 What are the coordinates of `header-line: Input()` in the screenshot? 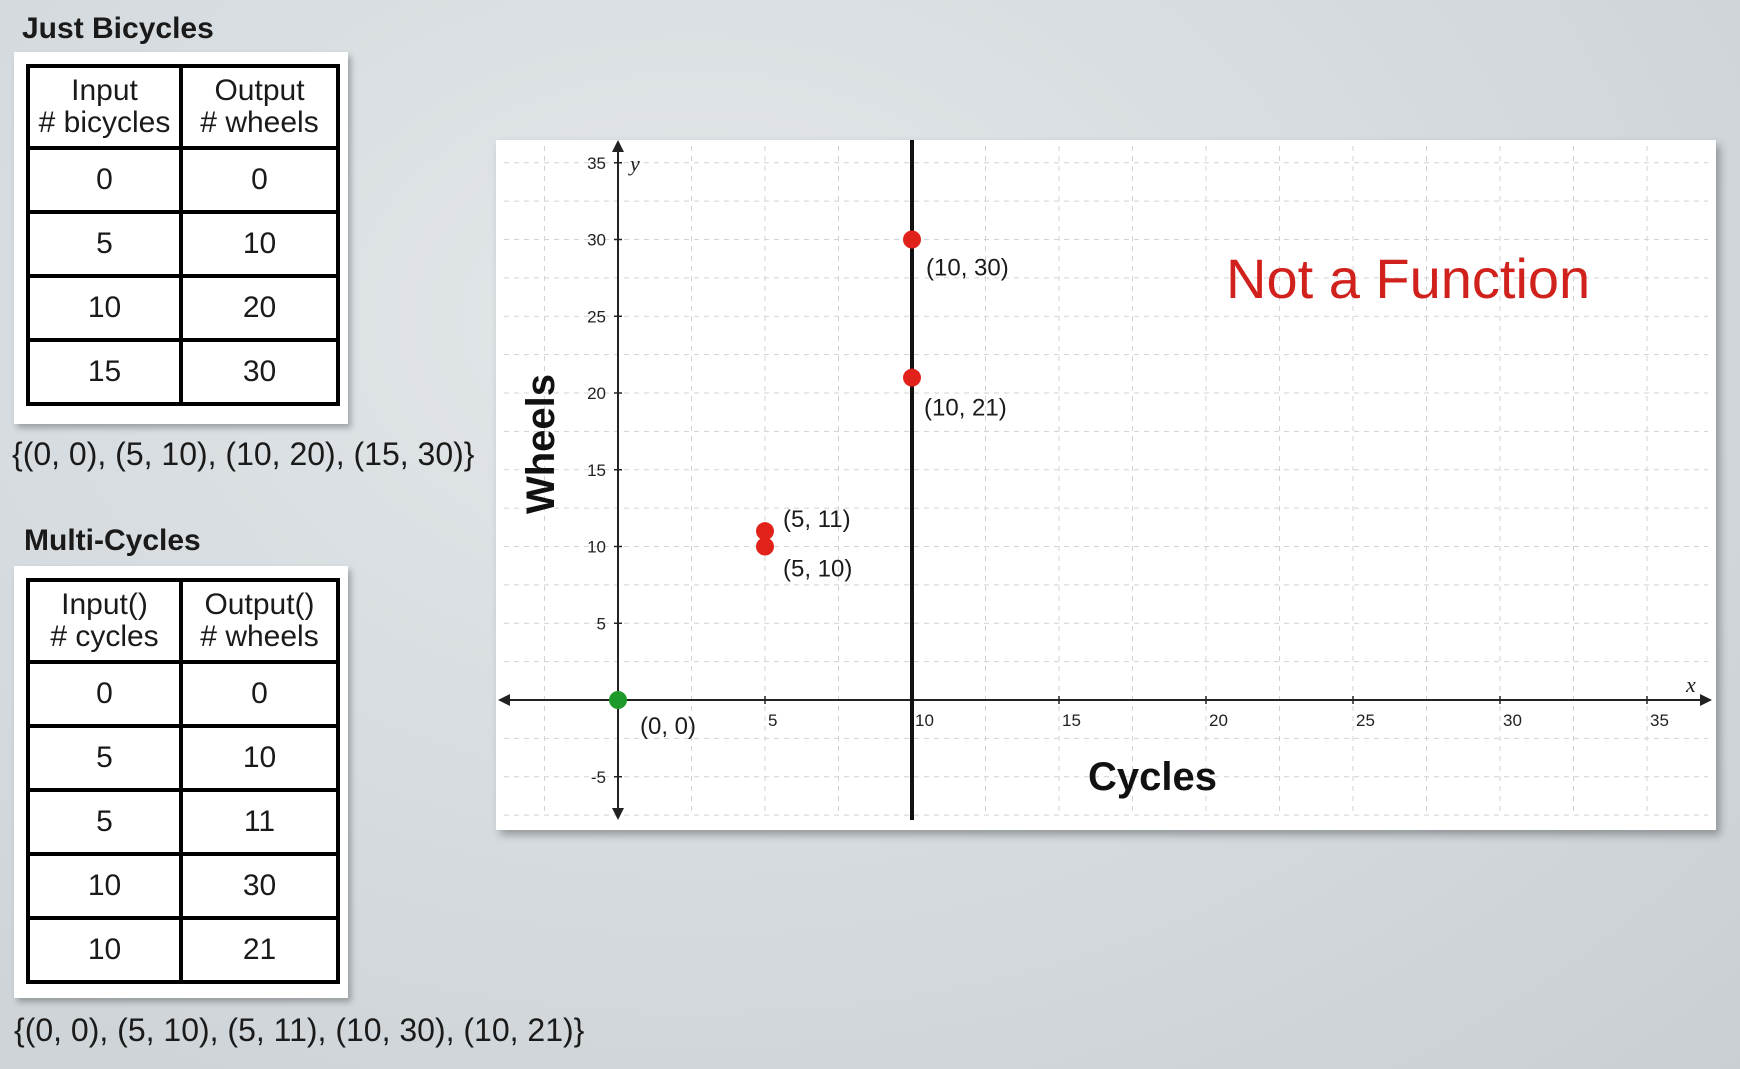 It's located at (104, 604).